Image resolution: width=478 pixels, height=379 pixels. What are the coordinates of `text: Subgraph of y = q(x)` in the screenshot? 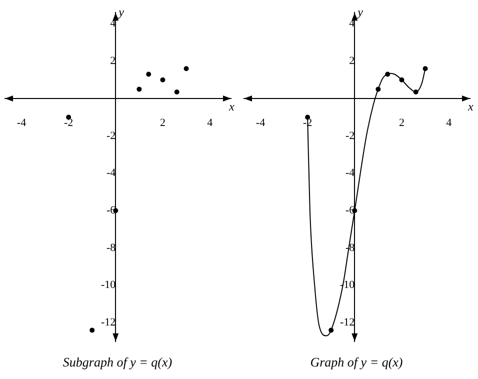 It's located at (117, 362).